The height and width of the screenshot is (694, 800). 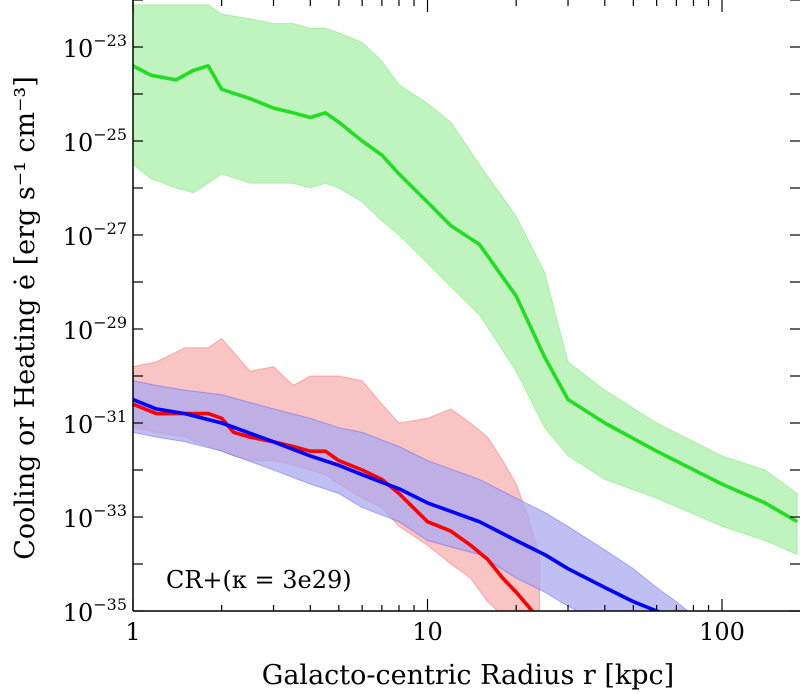 I want to click on x-tick-labels: 1 10 100, so click(x=435, y=632).